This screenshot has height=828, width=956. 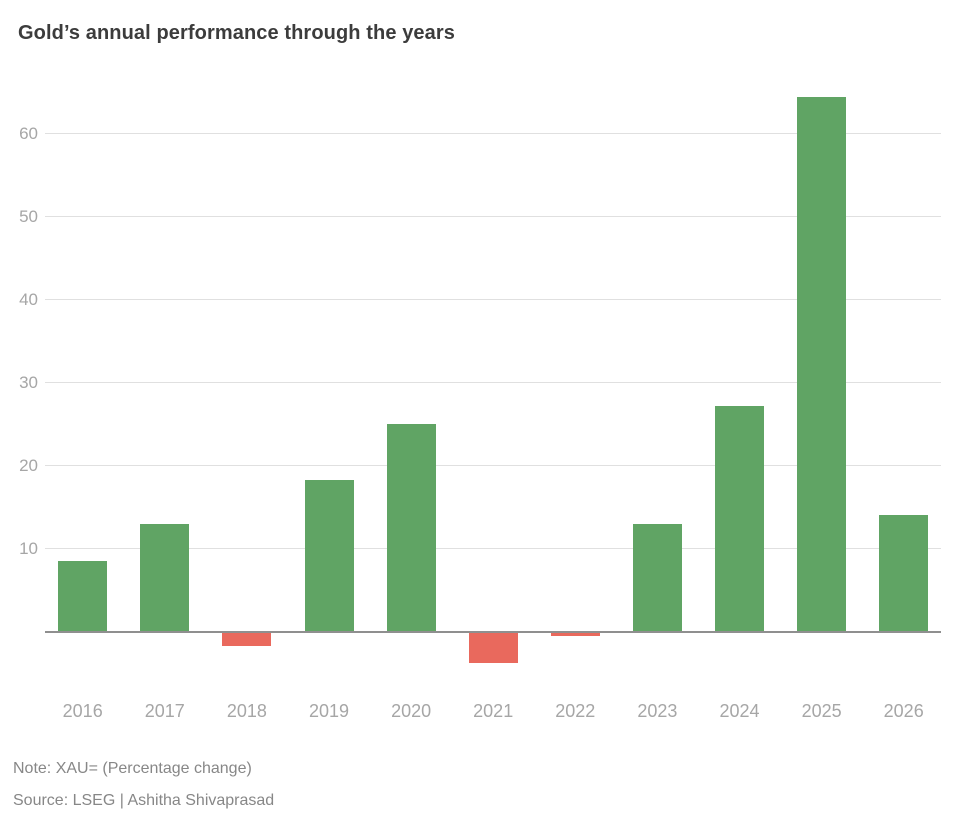 I want to click on bar-2021, so click(x=493, y=647).